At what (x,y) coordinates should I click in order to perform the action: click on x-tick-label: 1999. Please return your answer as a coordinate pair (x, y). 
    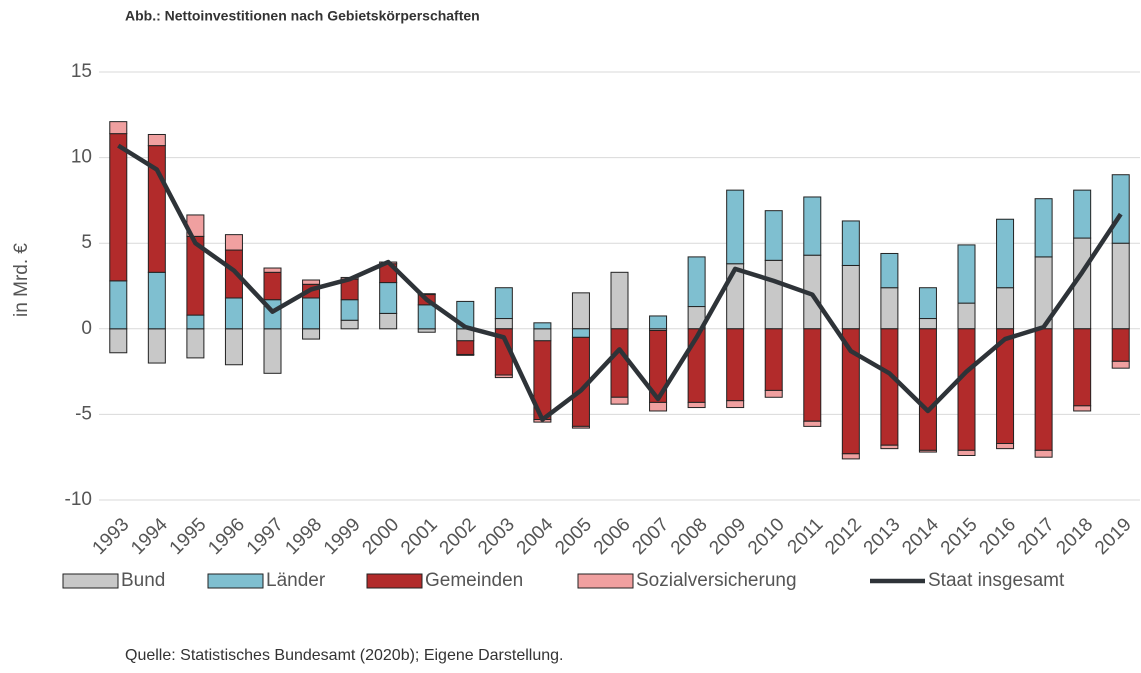
    Looking at the image, I should click on (342, 536).